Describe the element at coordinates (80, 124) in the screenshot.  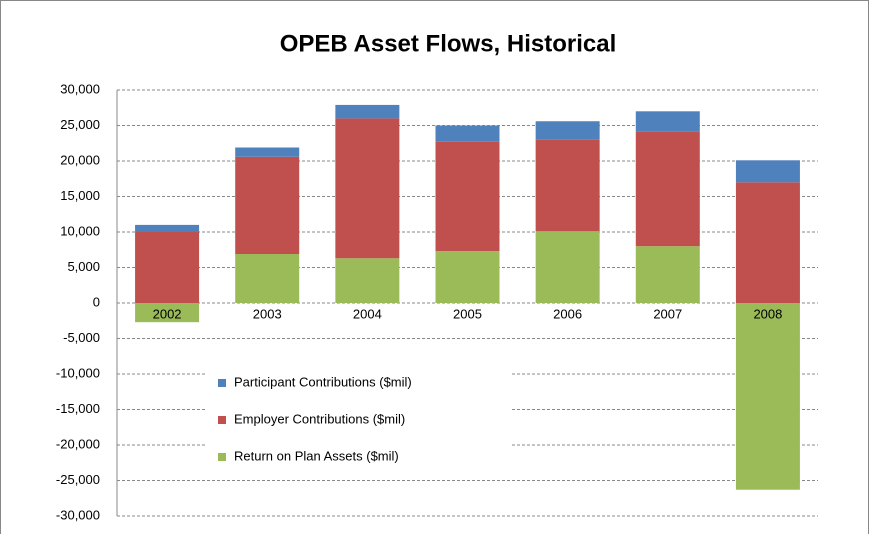
I see `y-tick-label: 25,000` at that location.